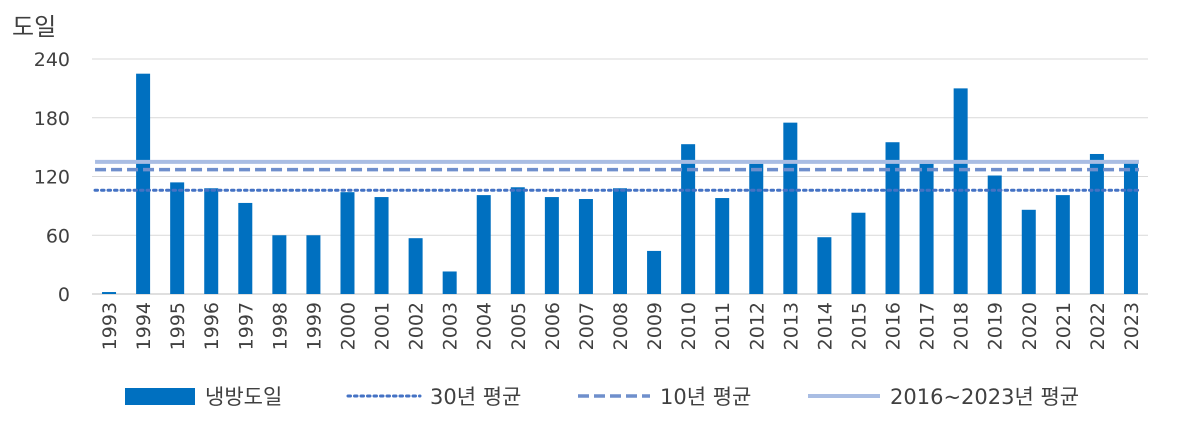  I want to click on bar-2002, so click(415, 266).